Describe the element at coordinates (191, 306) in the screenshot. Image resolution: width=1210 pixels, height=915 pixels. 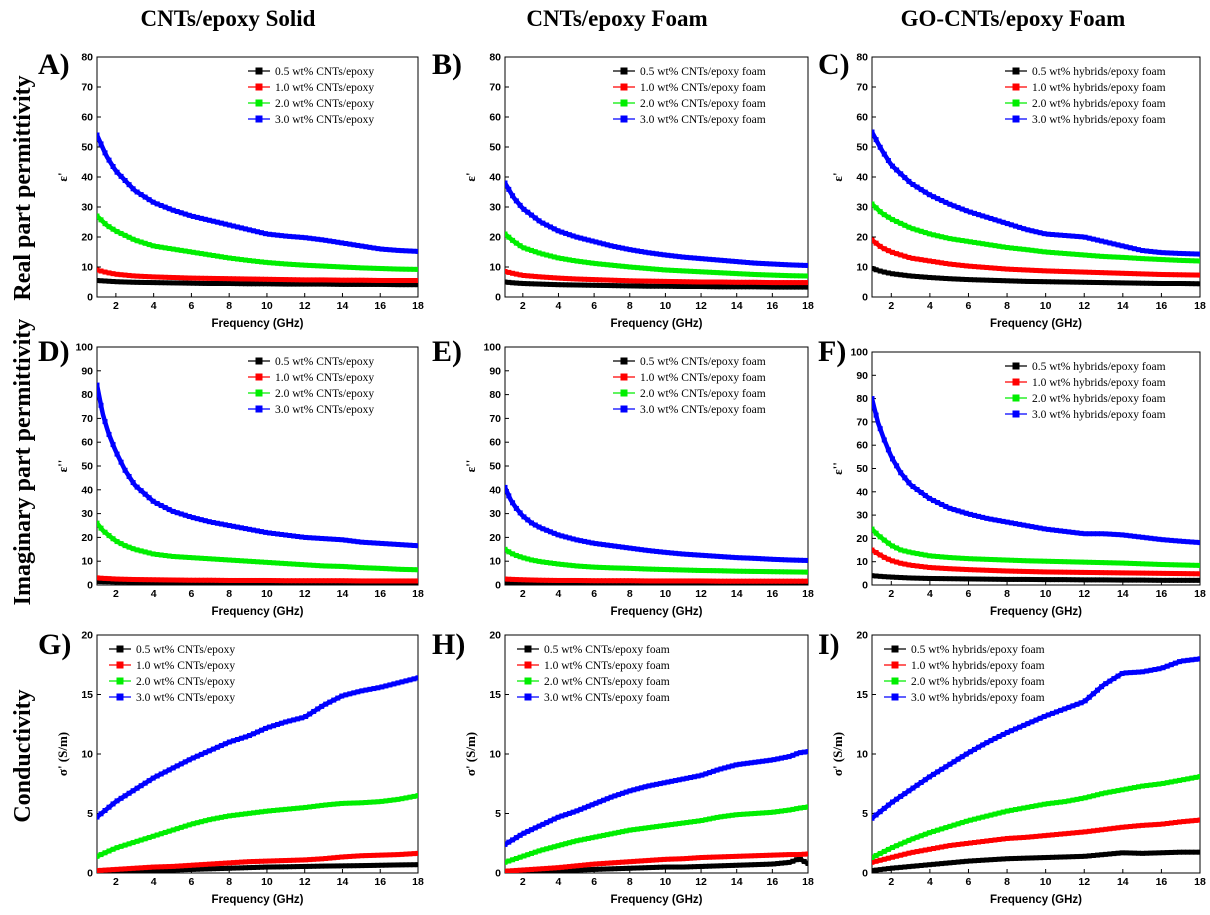
I see `x-tick-label: 6` at that location.